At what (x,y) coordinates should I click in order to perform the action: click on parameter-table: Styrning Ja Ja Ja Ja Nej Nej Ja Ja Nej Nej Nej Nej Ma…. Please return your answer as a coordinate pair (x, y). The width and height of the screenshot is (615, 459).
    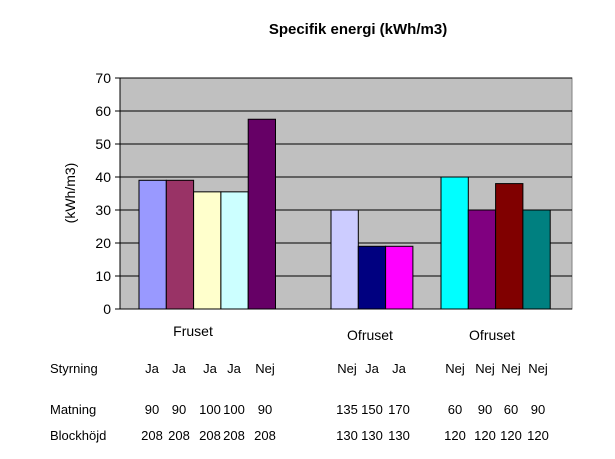
    Looking at the image, I should click on (299, 402).